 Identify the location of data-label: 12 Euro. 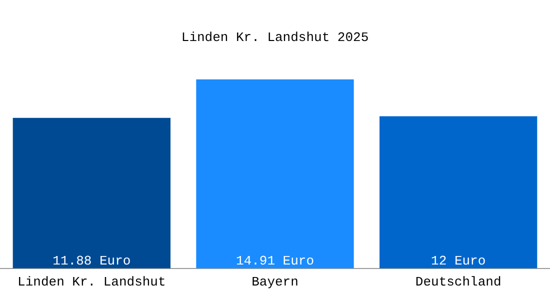
(458, 260).